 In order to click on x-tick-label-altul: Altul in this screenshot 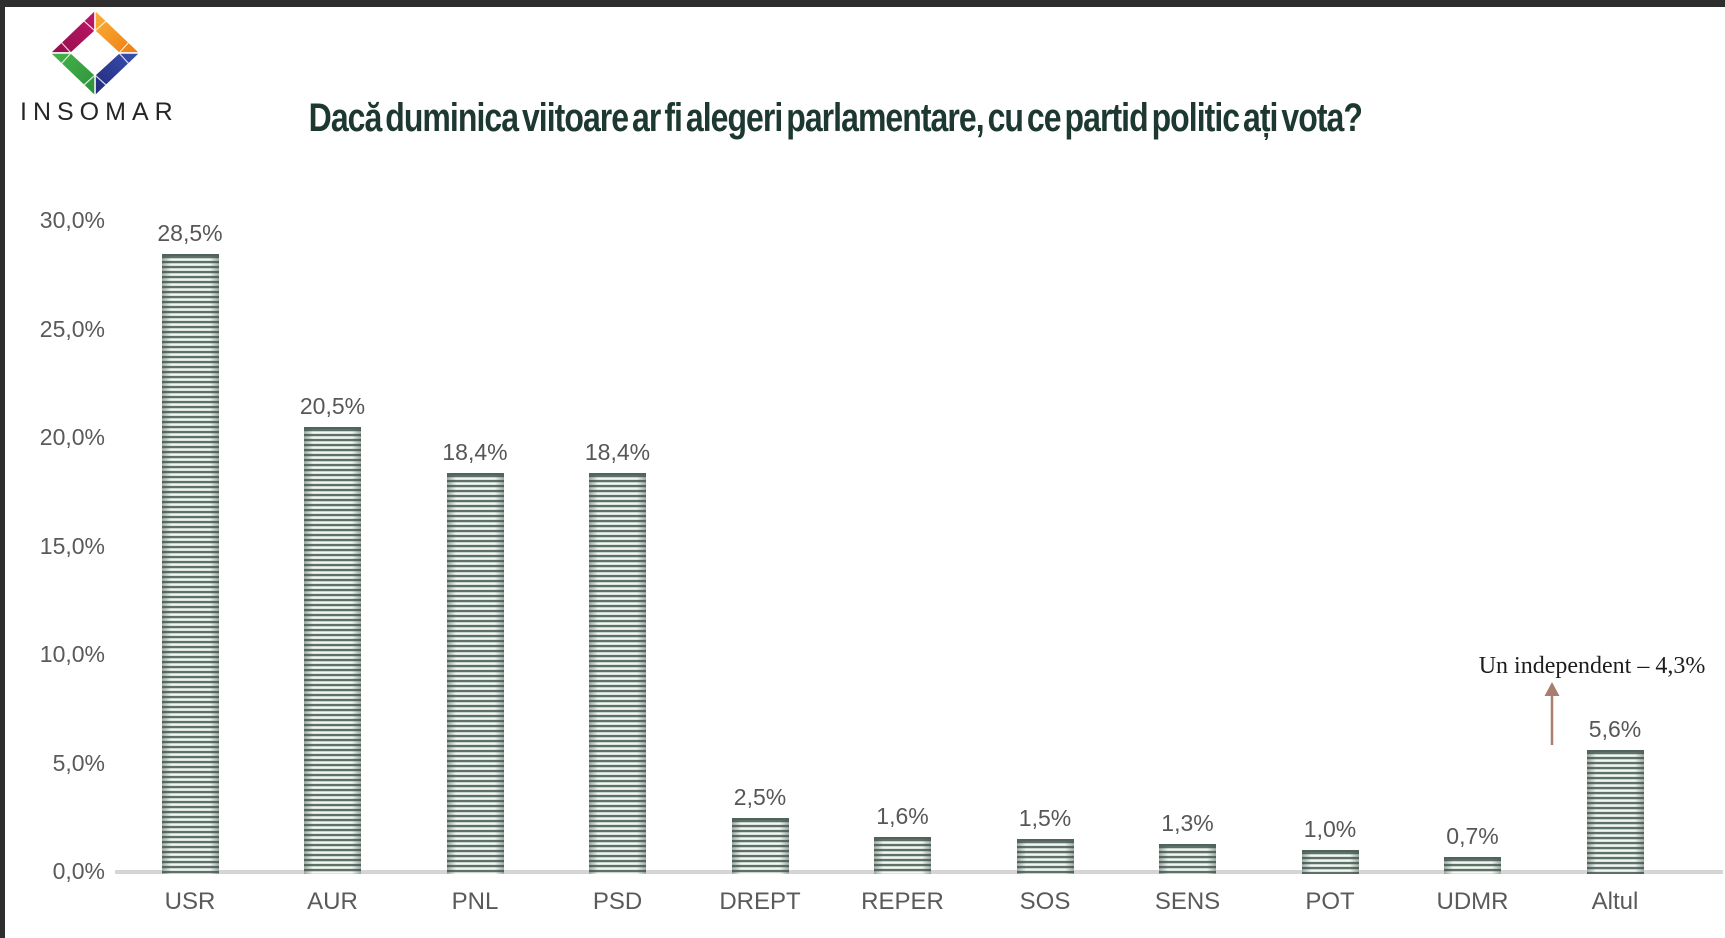, I will do `click(1615, 901)`.